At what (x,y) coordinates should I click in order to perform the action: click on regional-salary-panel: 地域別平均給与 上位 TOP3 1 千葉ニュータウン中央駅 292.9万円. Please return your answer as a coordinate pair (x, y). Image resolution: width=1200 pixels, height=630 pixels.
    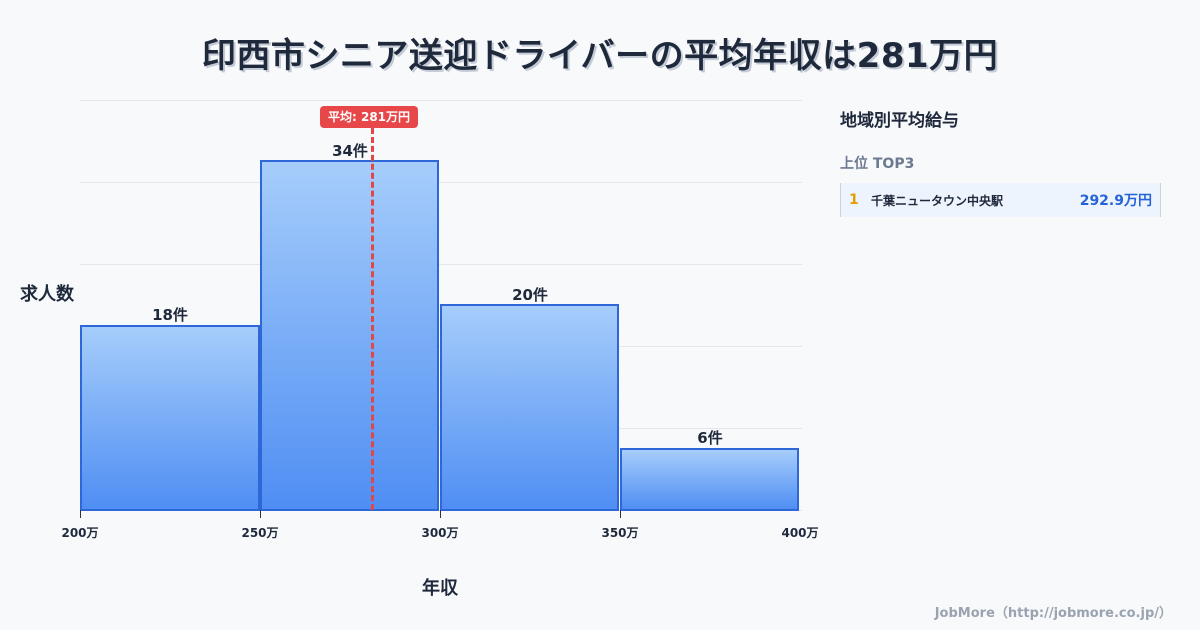
    Looking at the image, I should click on (1005, 158).